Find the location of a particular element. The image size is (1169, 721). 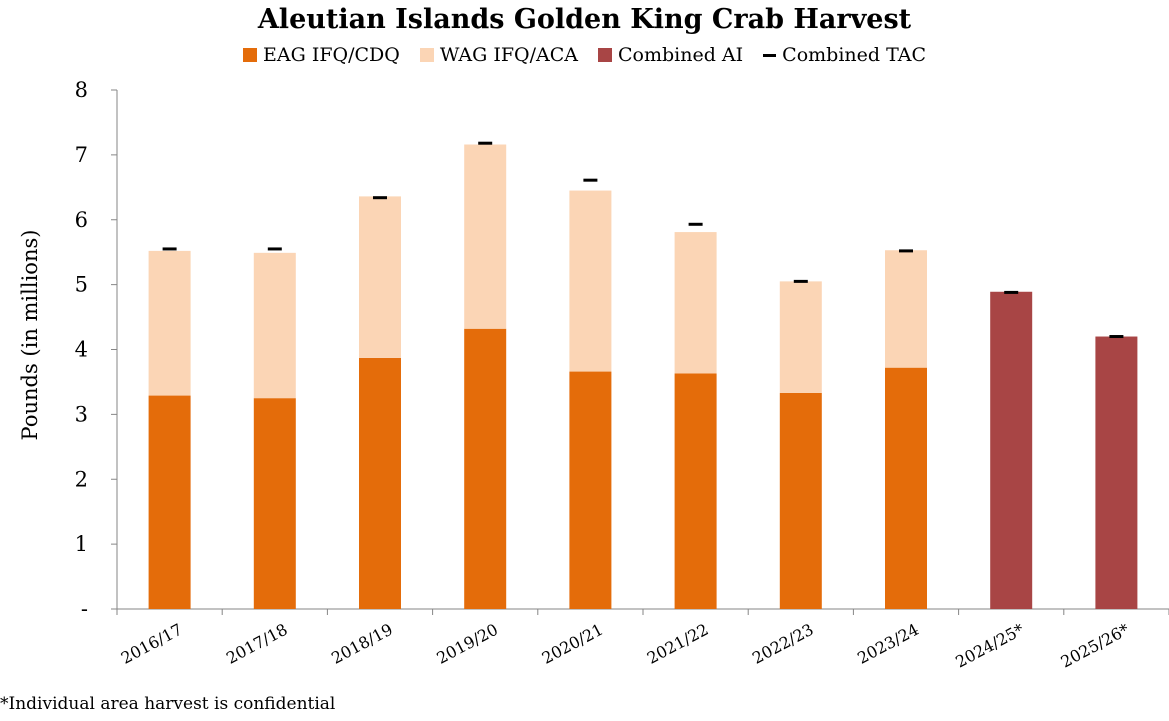

y-tick-label: 3 is located at coordinates (81, 414).